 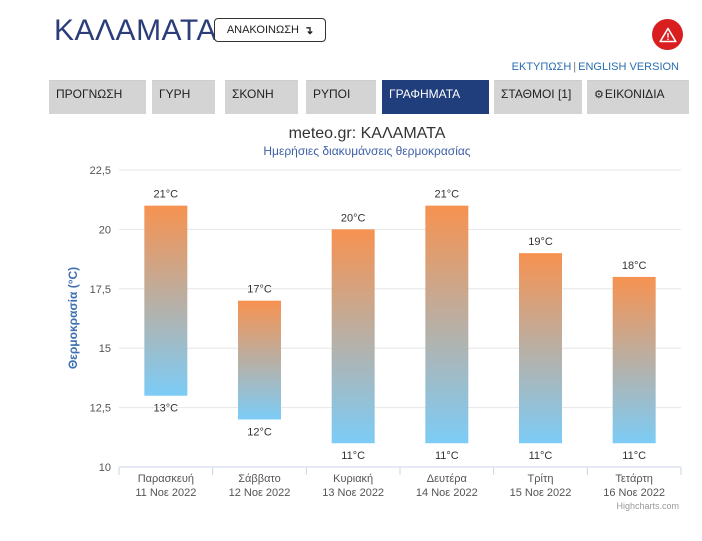 I want to click on tab-charts: ΓΡΑΦΗΜΑΤΑ, so click(x=435, y=97).